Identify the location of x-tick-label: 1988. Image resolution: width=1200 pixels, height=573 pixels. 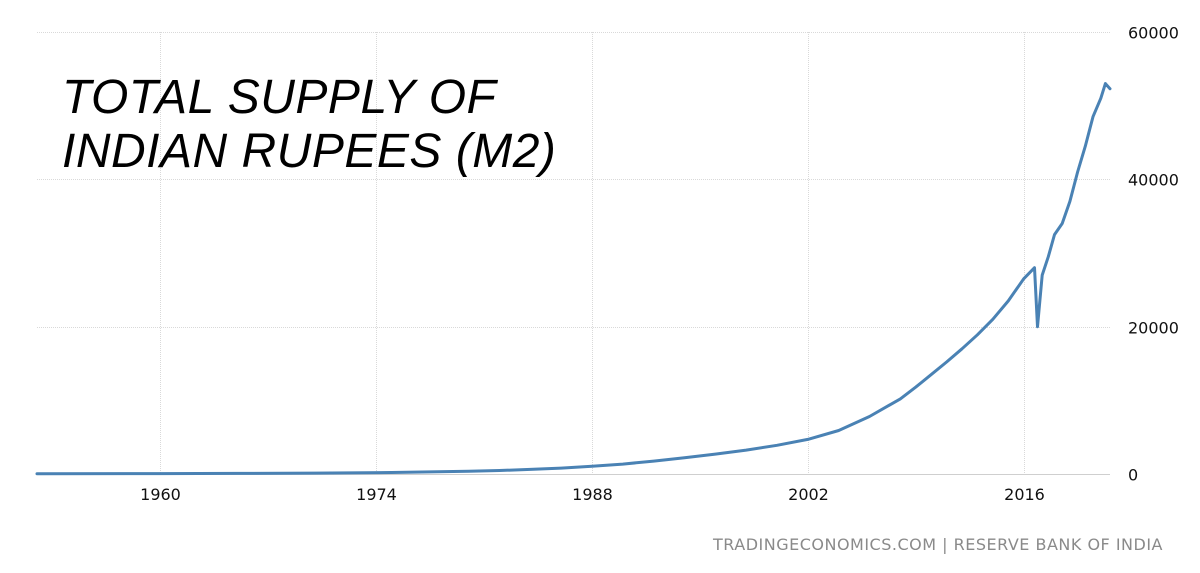
(592, 494).